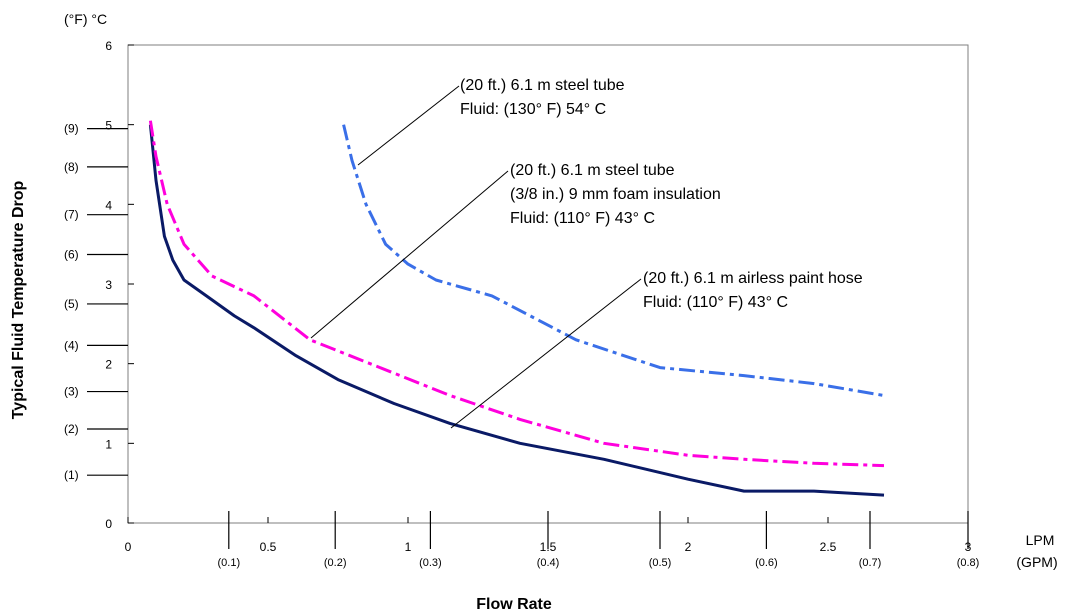 This screenshot has height=614, width=1065. What do you see at coordinates (108, 444) in the screenshot?
I see `y-tick-label: 1` at bounding box center [108, 444].